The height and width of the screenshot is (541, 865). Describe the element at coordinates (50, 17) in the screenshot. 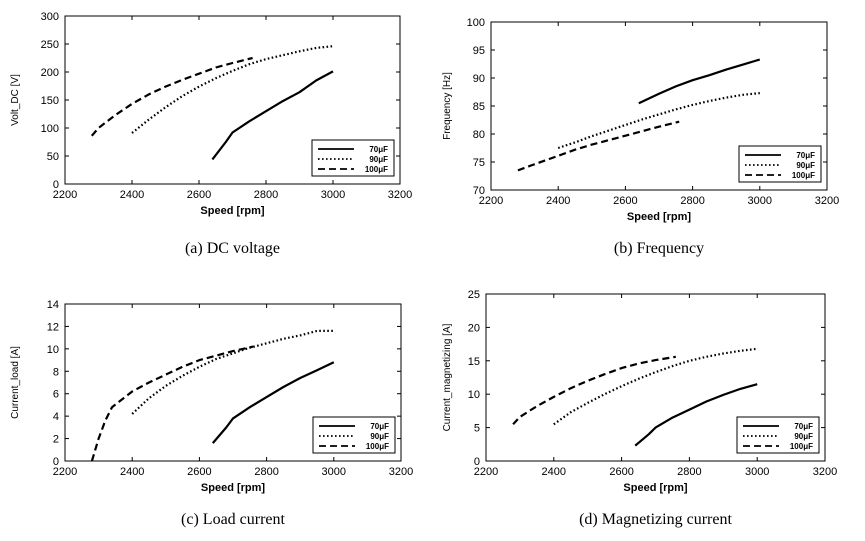

I see `chart-0-y-tick-label: 300` at that location.